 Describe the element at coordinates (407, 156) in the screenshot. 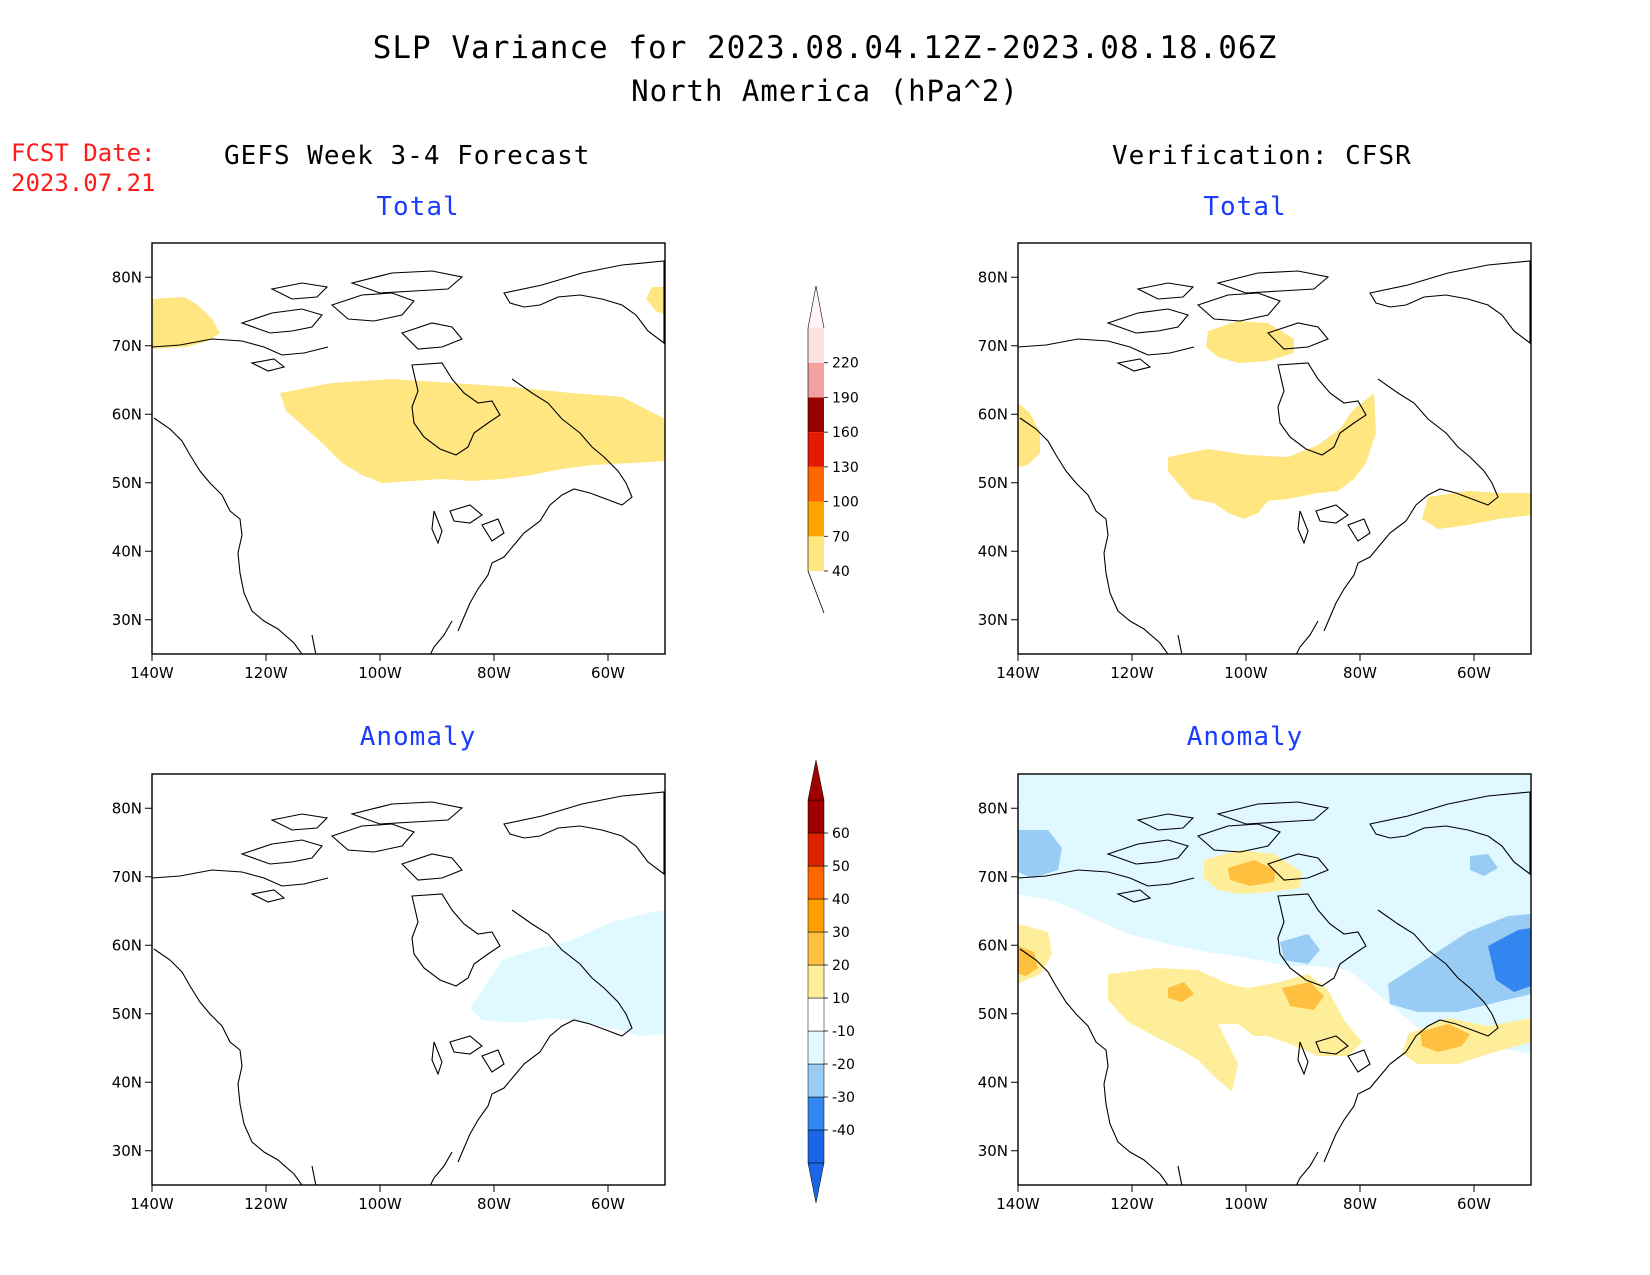

I see `left-column-heading: GEFS Week 3-4 Forecast` at that location.